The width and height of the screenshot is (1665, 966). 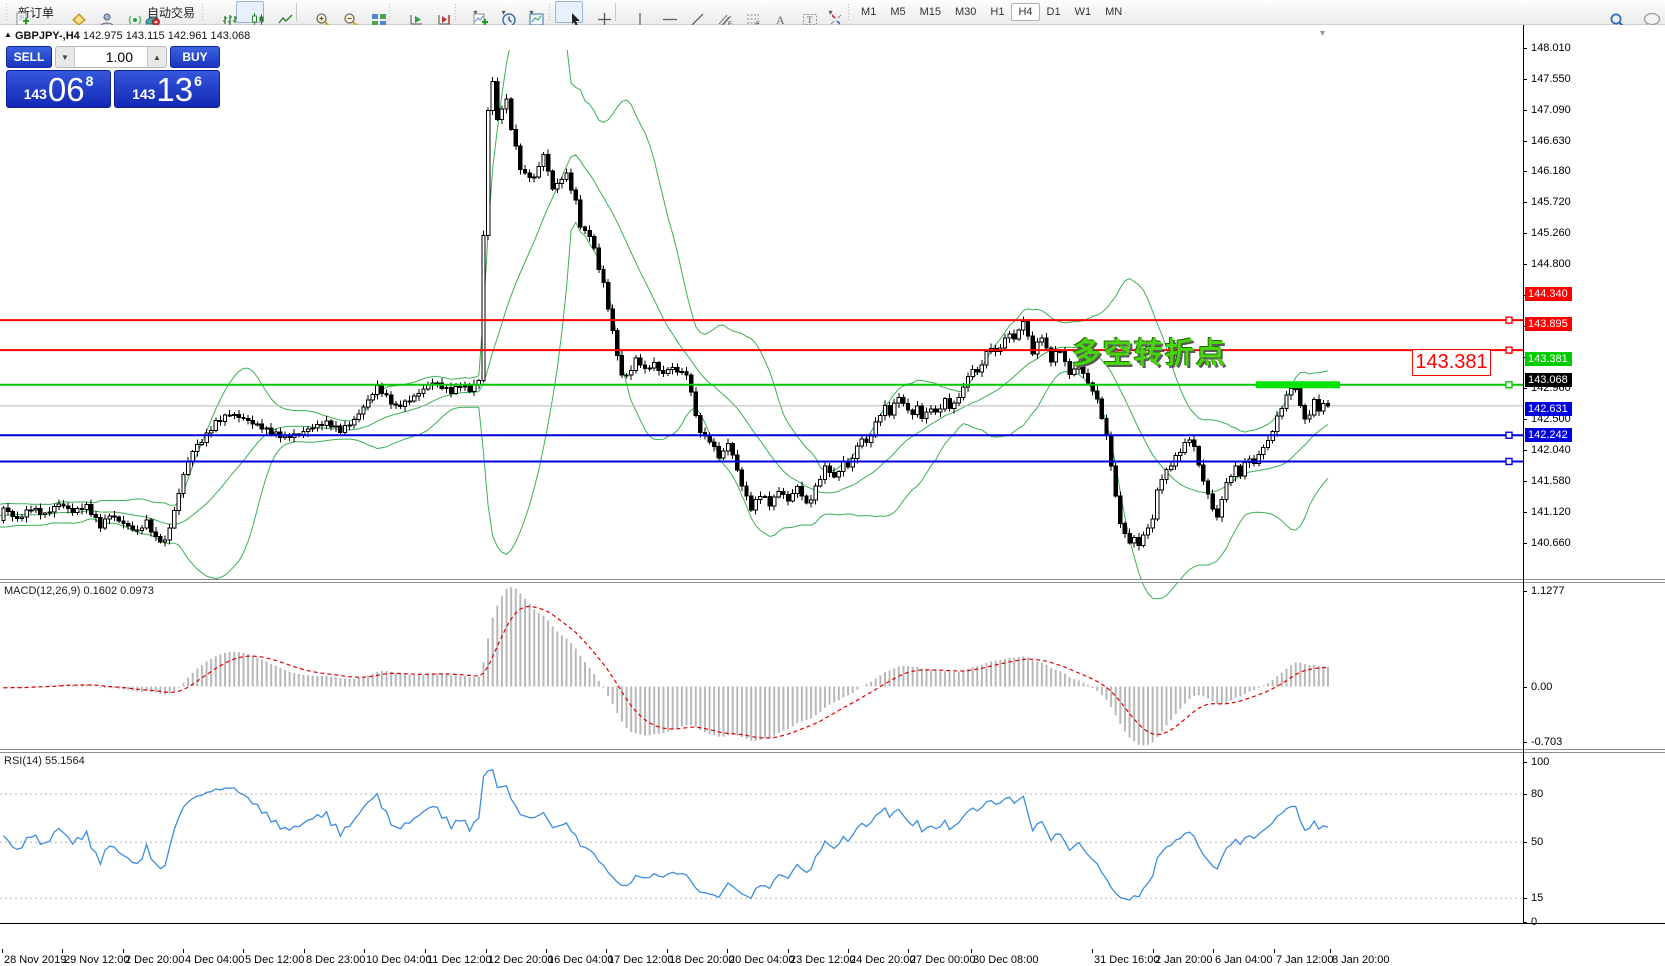 What do you see at coordinates (730, 24) in the screenshot?
I see `svg-text: E` at bounding box center [730, 24].